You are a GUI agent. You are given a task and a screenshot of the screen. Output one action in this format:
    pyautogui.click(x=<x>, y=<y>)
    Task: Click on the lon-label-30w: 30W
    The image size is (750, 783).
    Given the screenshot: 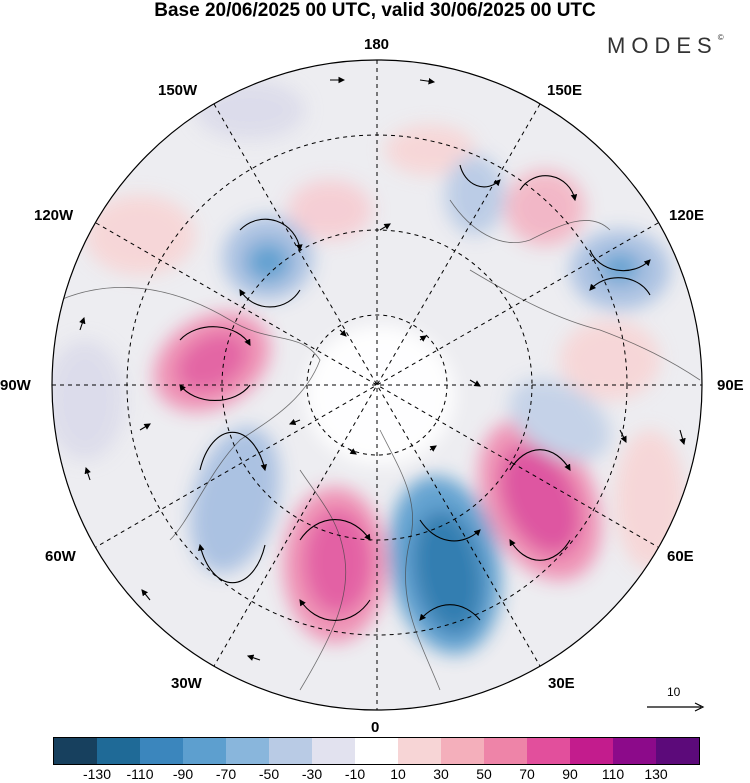 What is the action you would take?
    pyautogui.click(x=186, y=683)
    